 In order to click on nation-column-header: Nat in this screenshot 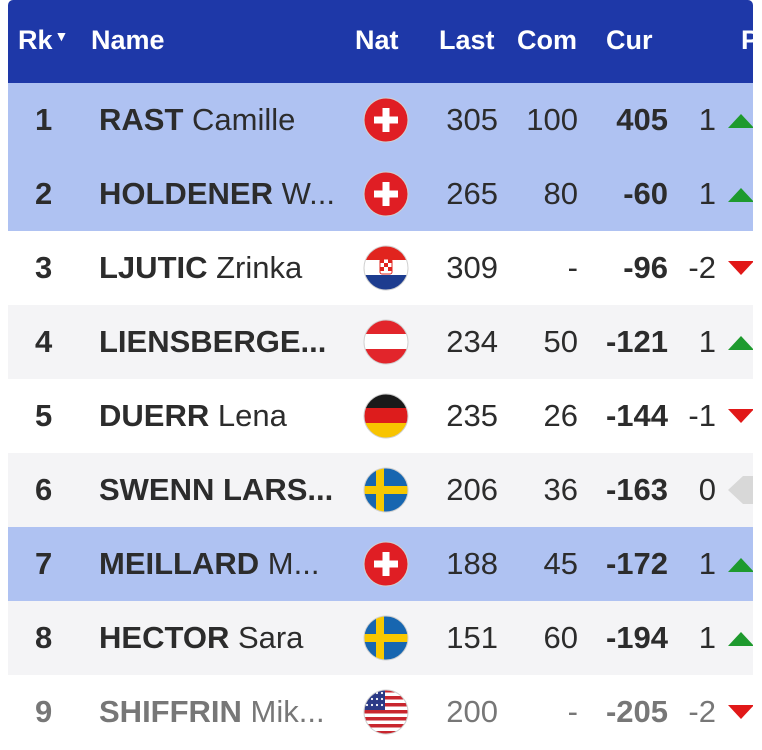, I will do `click(377, 40)`.